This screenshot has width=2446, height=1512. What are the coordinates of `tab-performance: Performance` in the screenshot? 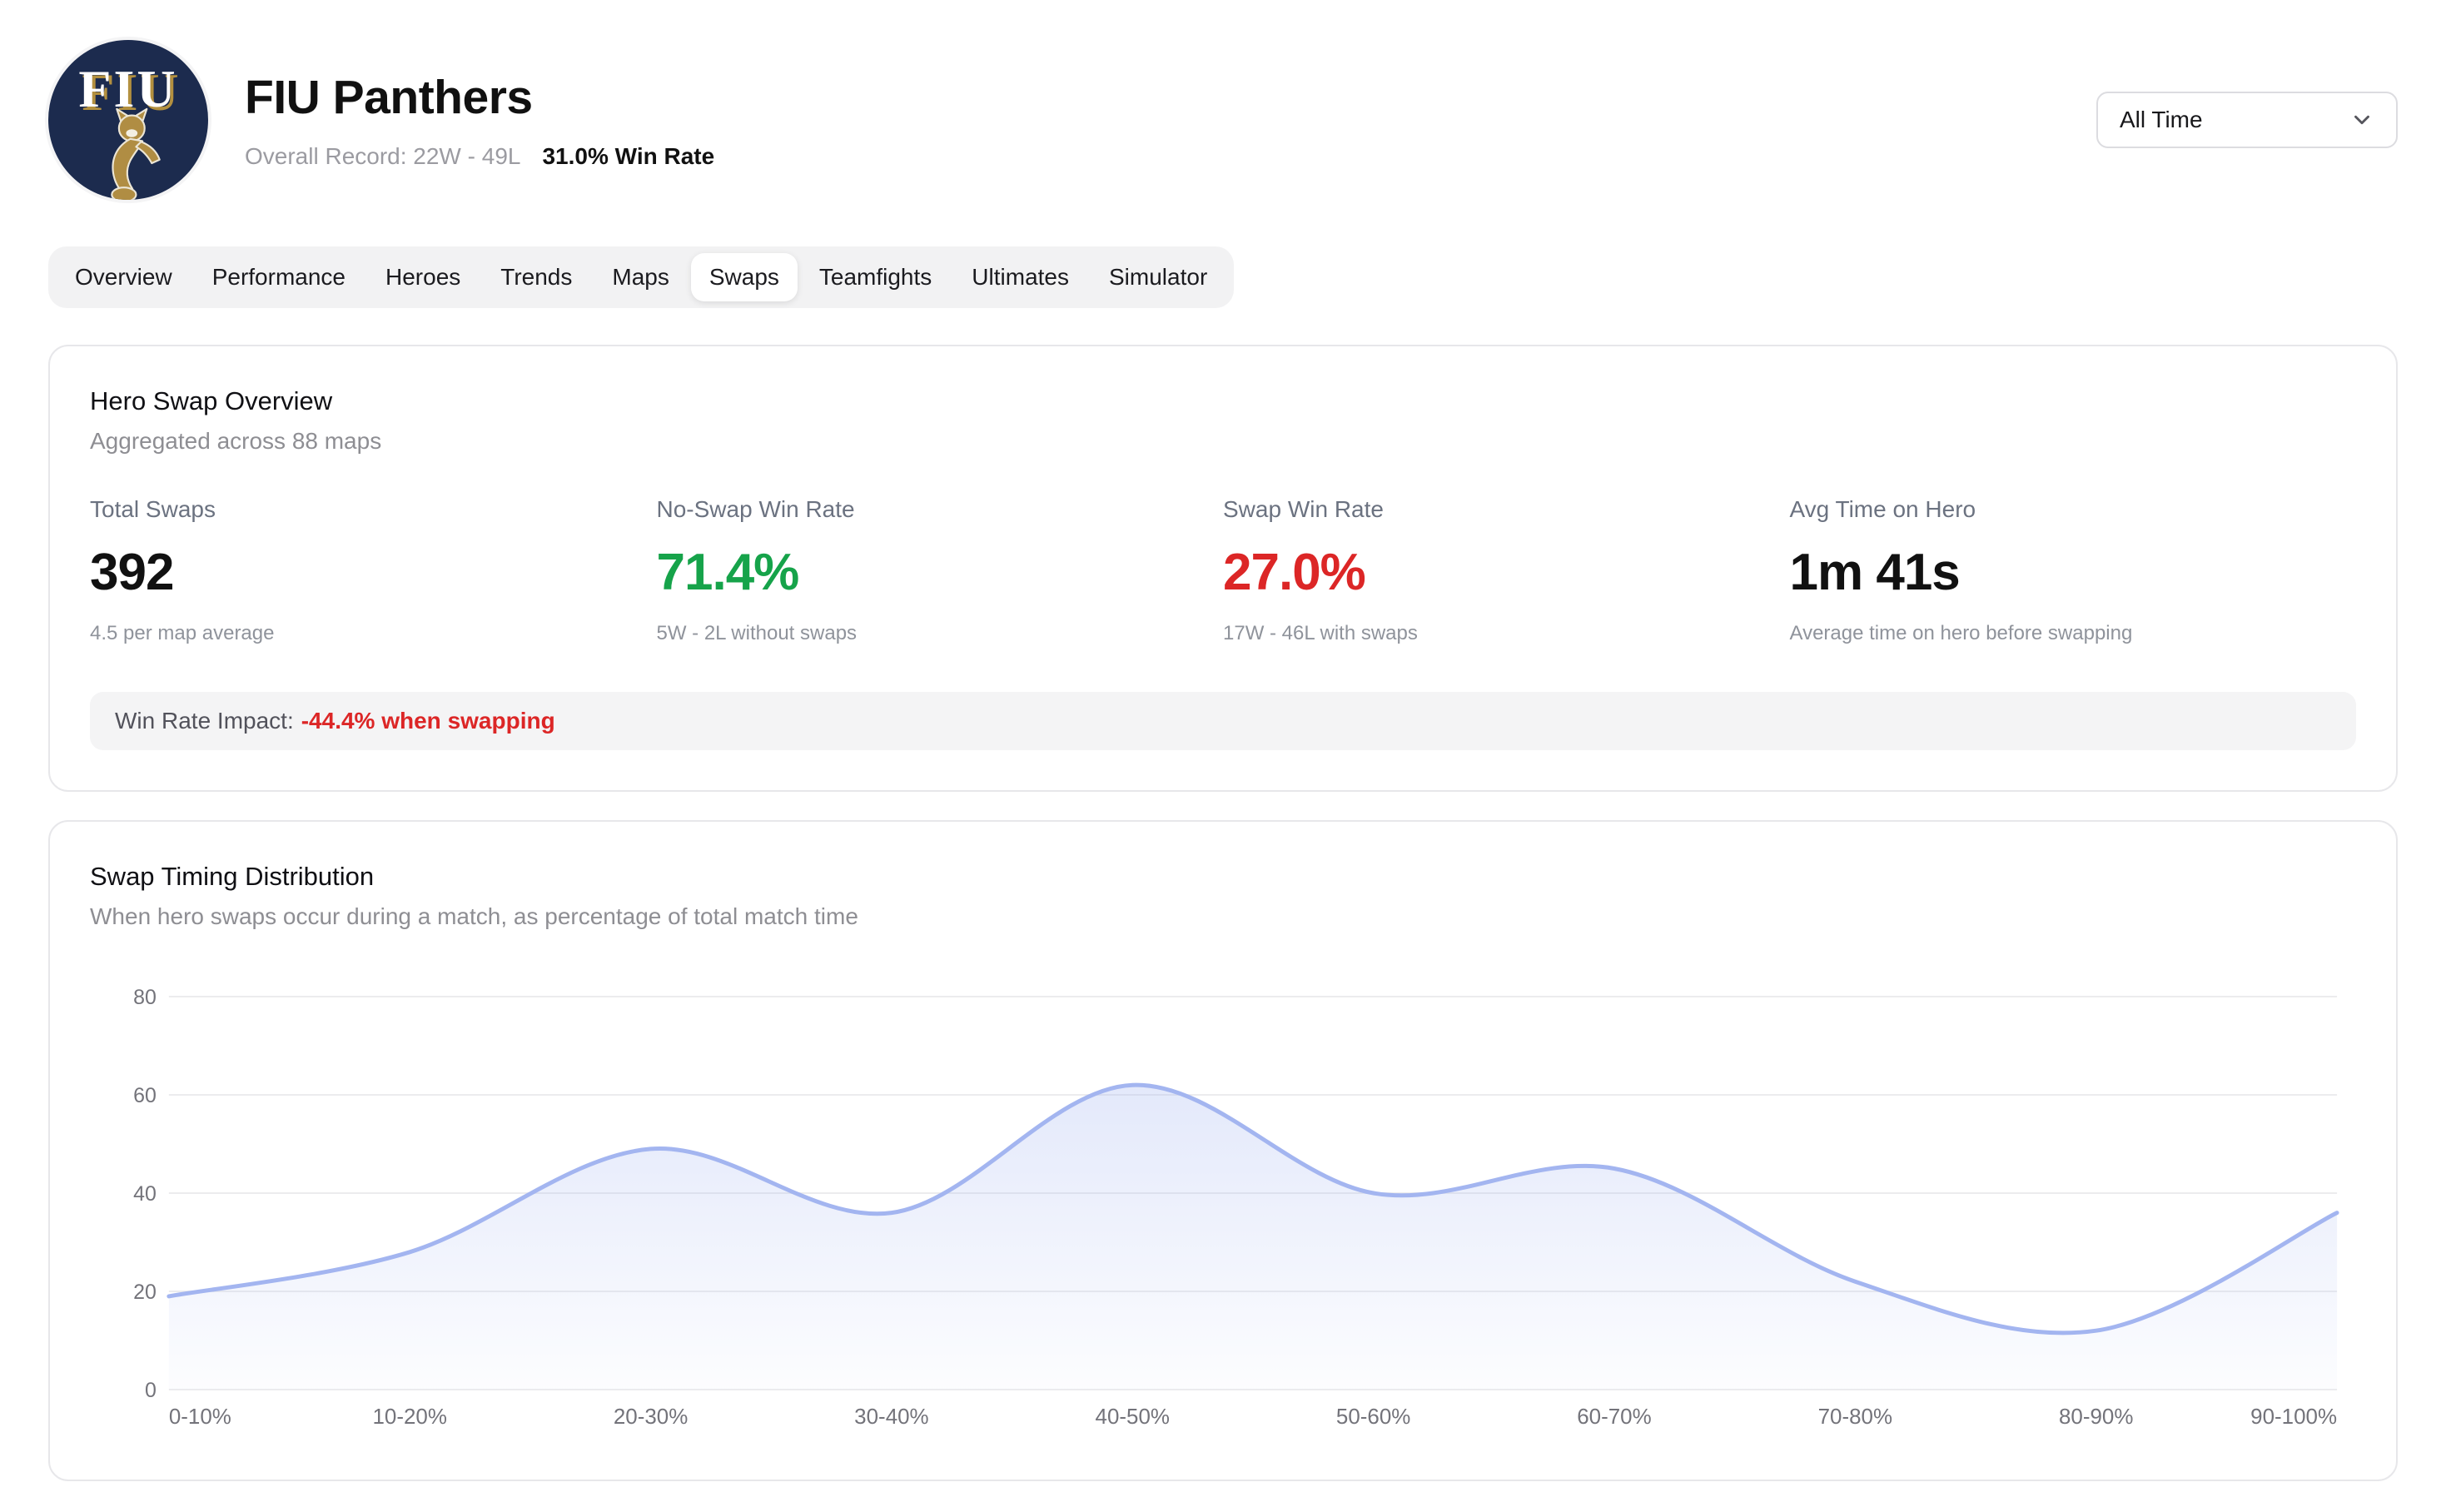 It's located at (278, 277).